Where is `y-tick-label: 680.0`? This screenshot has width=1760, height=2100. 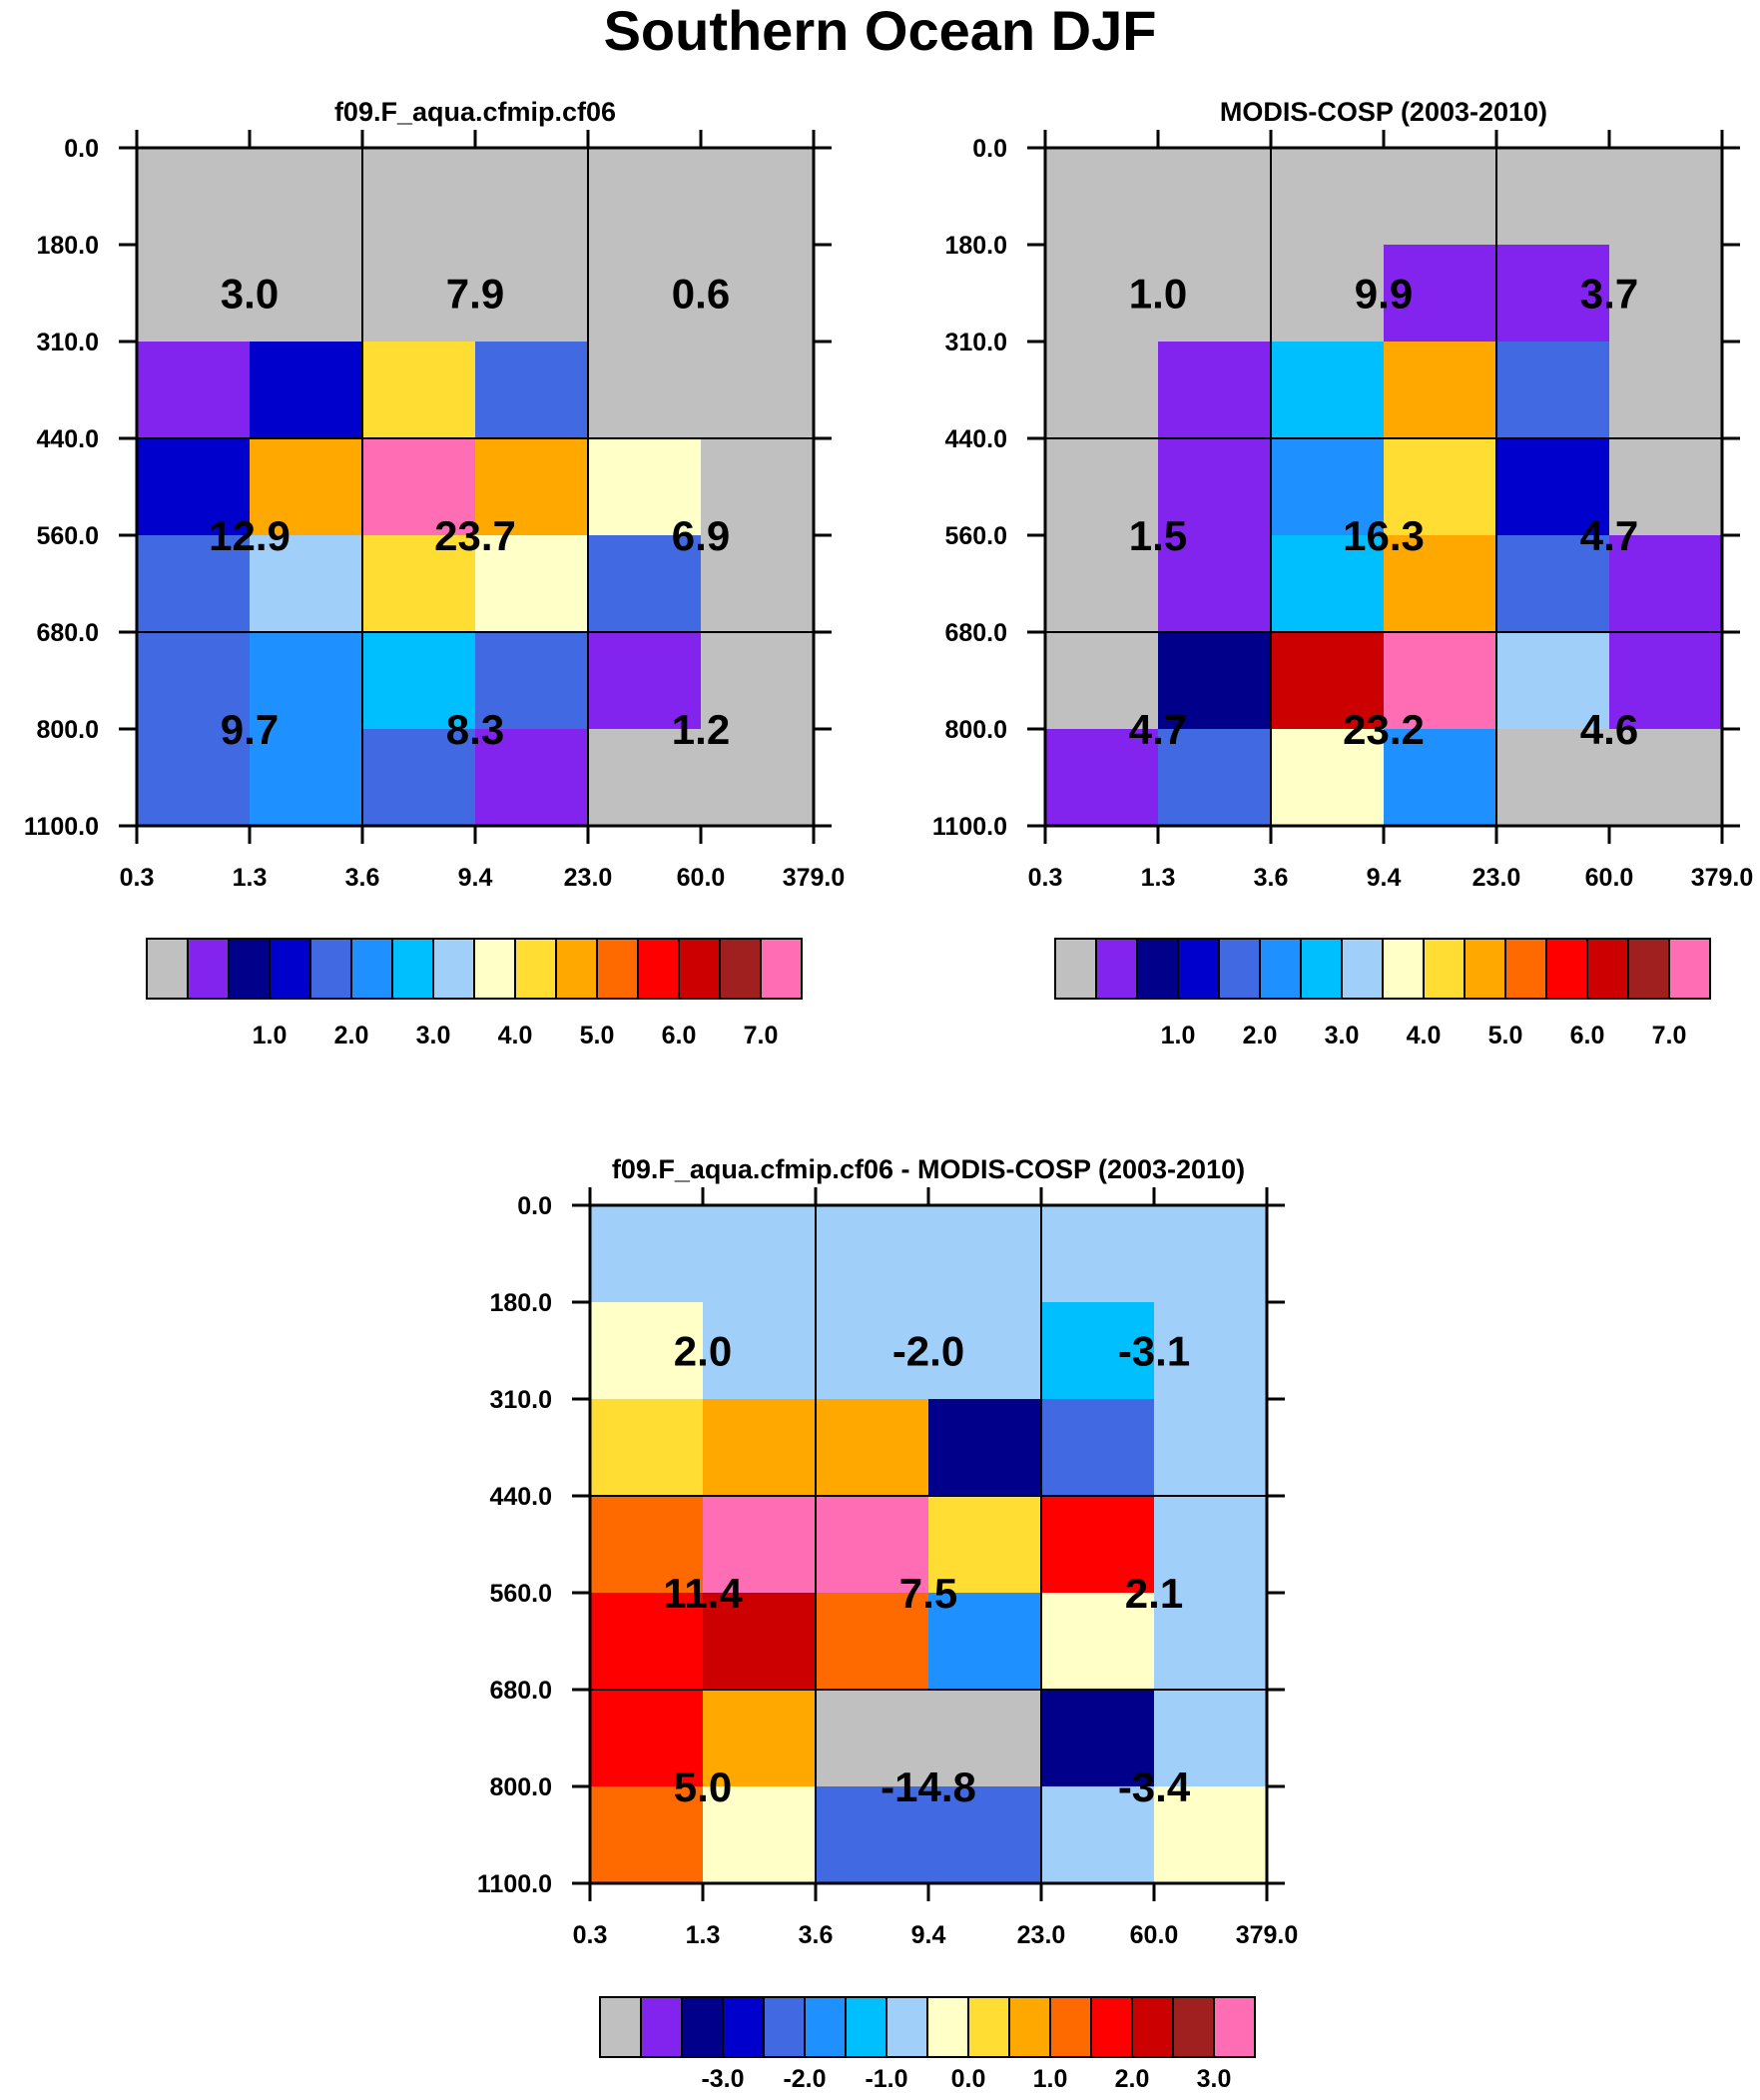 y-tick-label: 680.0 is located at coordinates (520, 1691).